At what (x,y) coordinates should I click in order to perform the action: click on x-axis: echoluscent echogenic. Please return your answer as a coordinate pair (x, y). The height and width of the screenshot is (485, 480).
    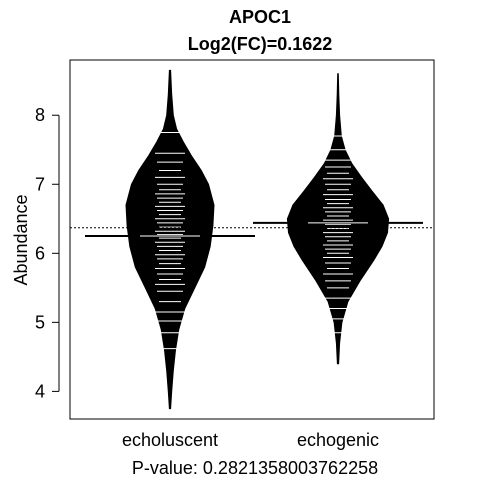
    Looking at the image, I should click on (250, 440).